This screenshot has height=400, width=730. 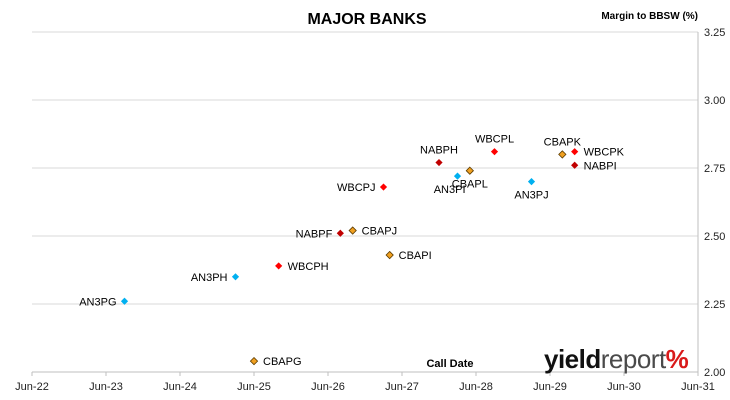 What do you see at coordinates (714, 305) in the screenshot?
I see `y-tick-label: 2.25` at bounding box center [714, 305].